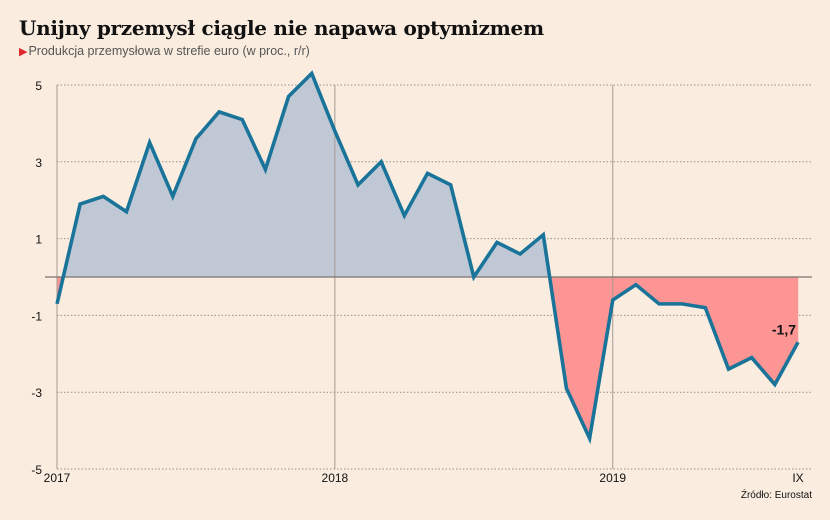 This screenshot has height=520, width=830. Describe the element at coordinates (36, 316) in the screenshot. I see `y-tick-label: -1` at that location.